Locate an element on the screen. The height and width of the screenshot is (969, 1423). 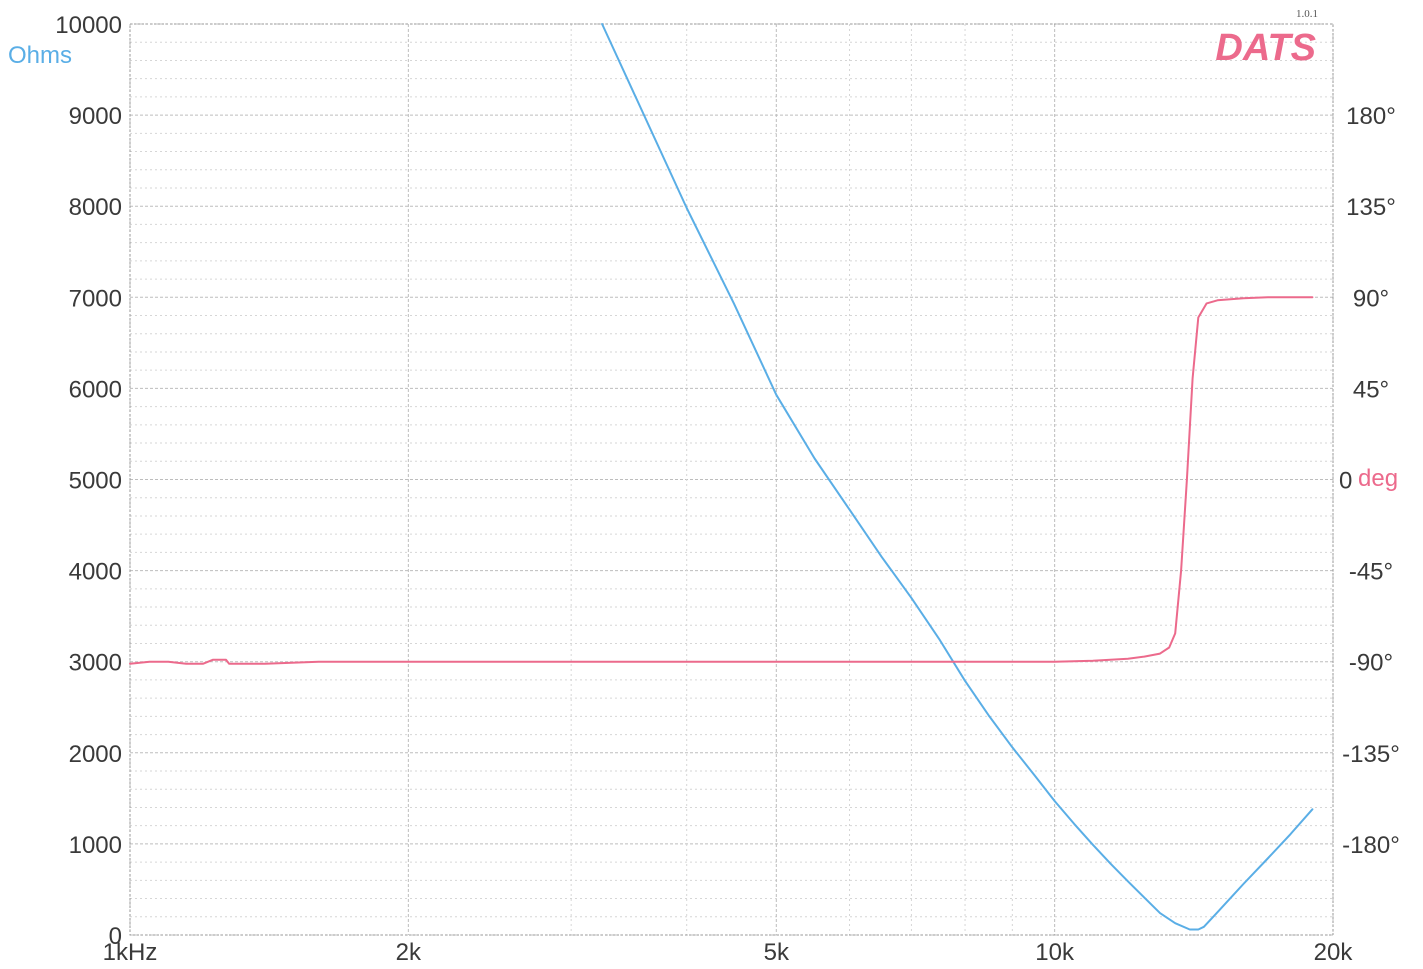
y-right-tick-label: 180° is located at coordinates (1371, 116).